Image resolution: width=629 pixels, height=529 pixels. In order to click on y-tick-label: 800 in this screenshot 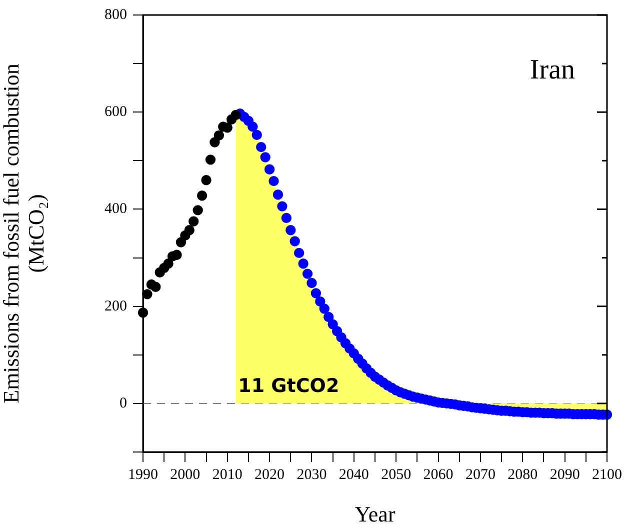, I will do `click(115, 14)`.